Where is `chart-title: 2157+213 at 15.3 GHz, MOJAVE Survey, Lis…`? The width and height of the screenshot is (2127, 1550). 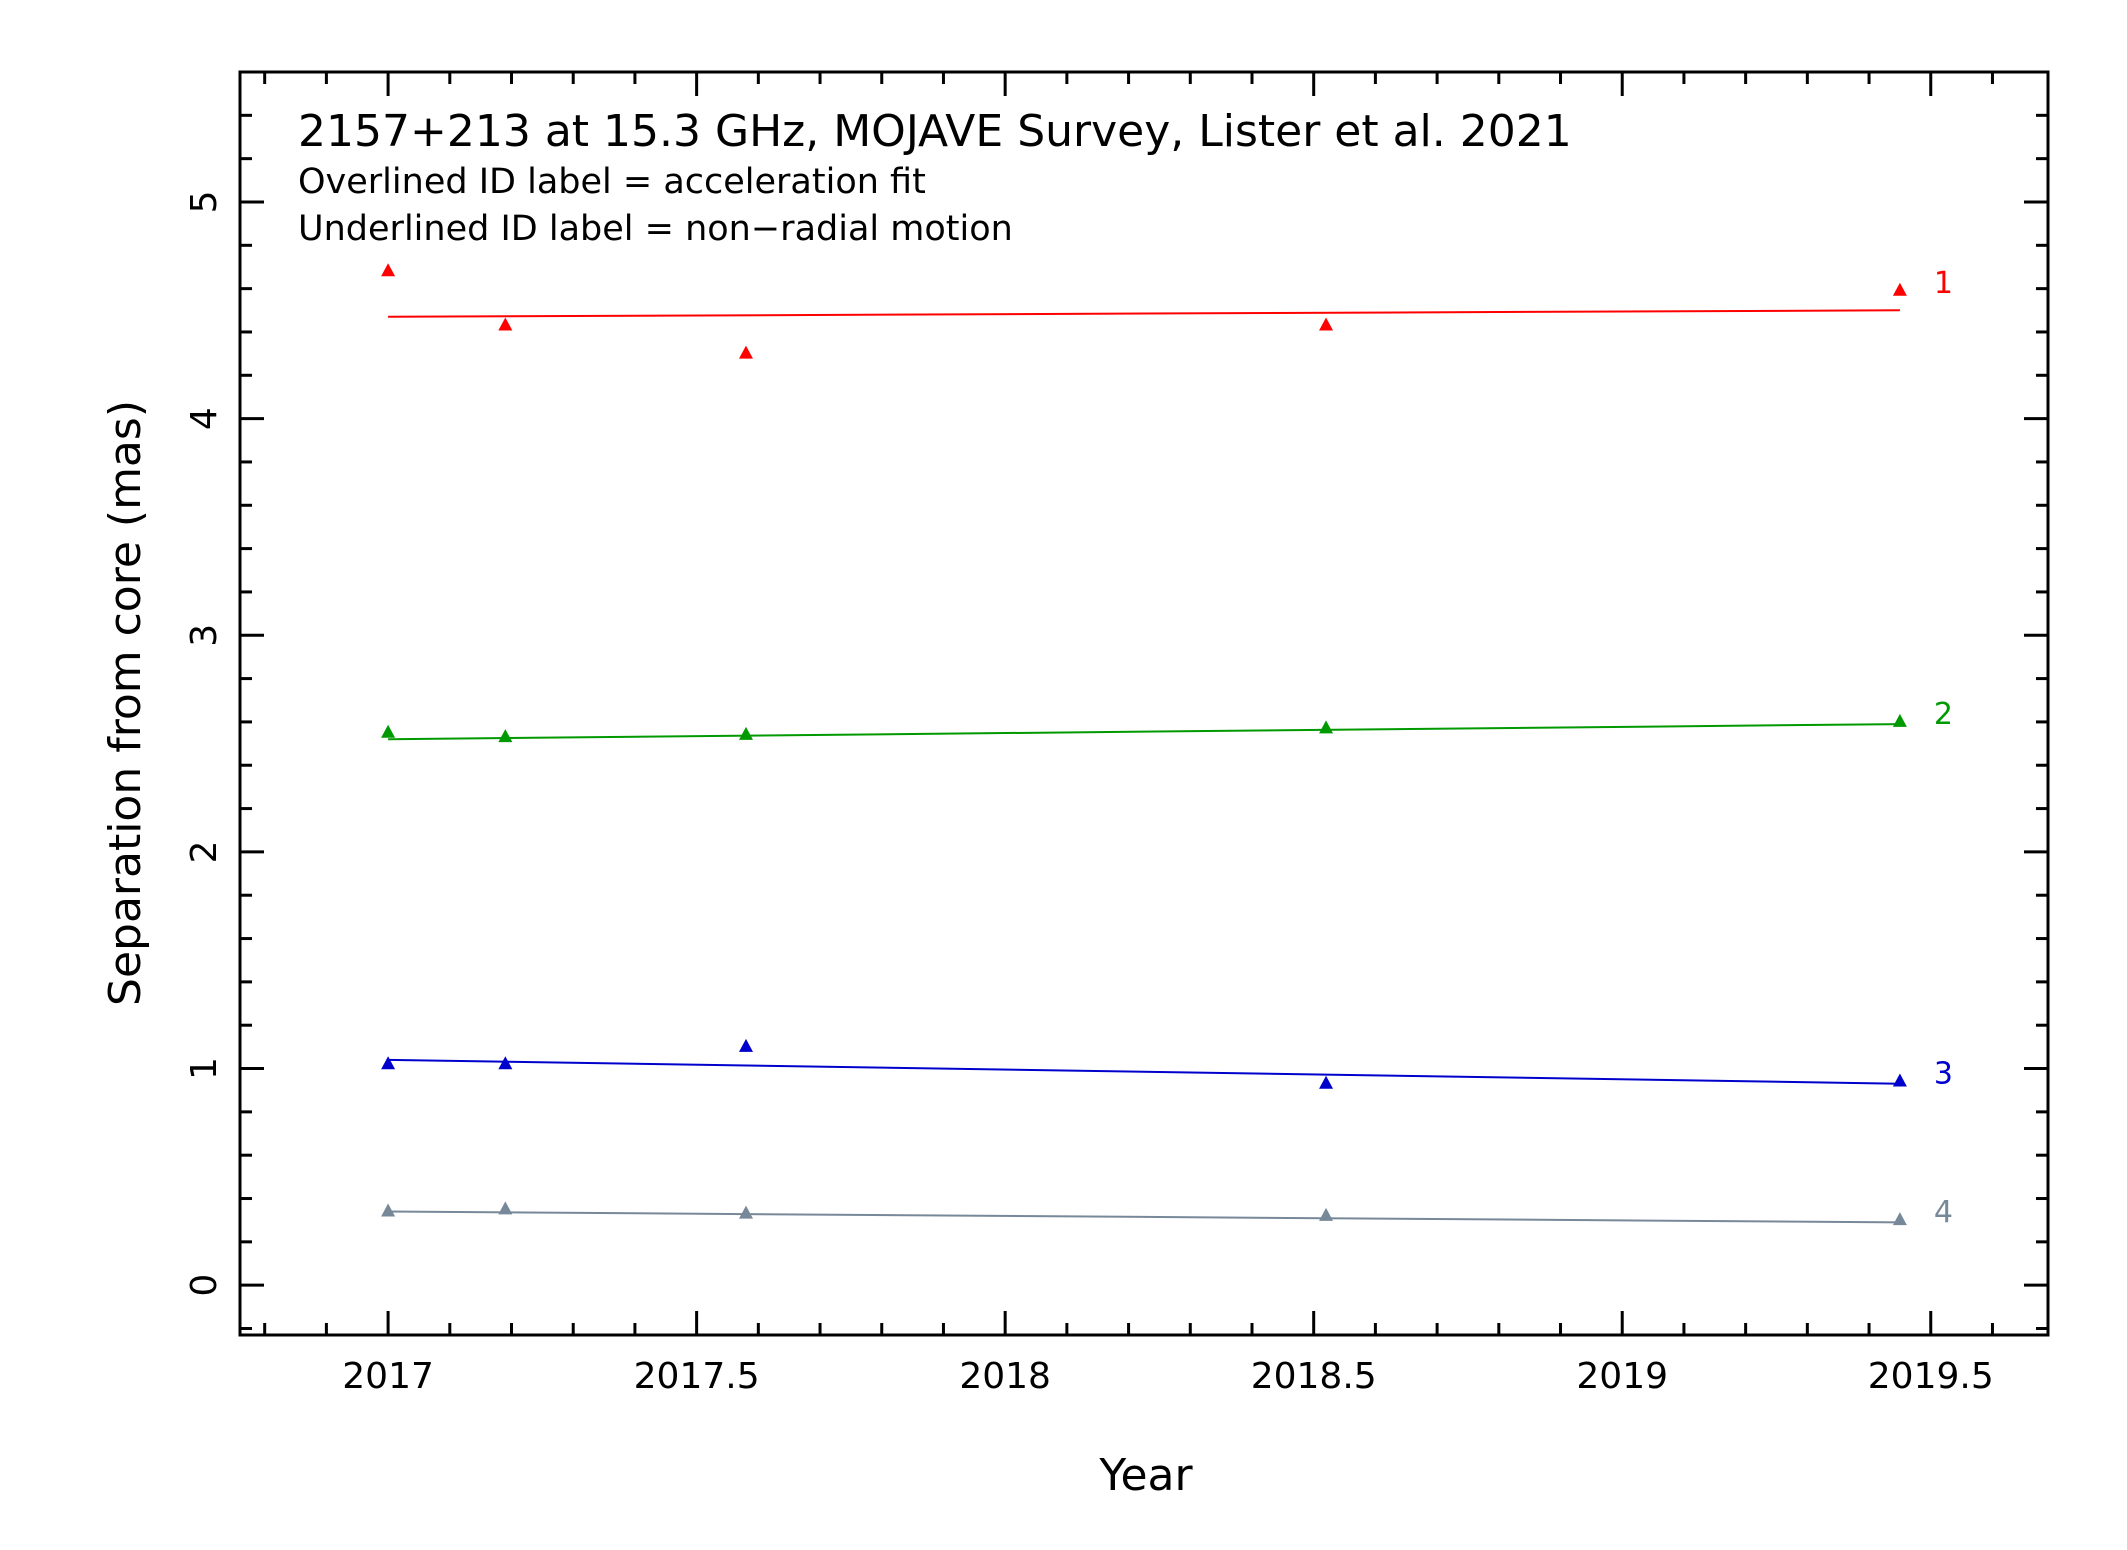 chart-title: 2157+213 at 15.3 GHz, MOJAVE Survey, Lis… is located at coordinates (935, 131).